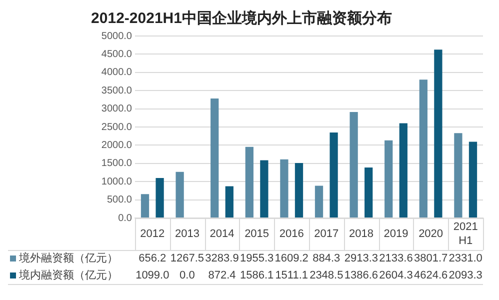  Describe the element at coordinates (119, 200) in the screenshot. I see `y-tick-label: 500.0` at that location.